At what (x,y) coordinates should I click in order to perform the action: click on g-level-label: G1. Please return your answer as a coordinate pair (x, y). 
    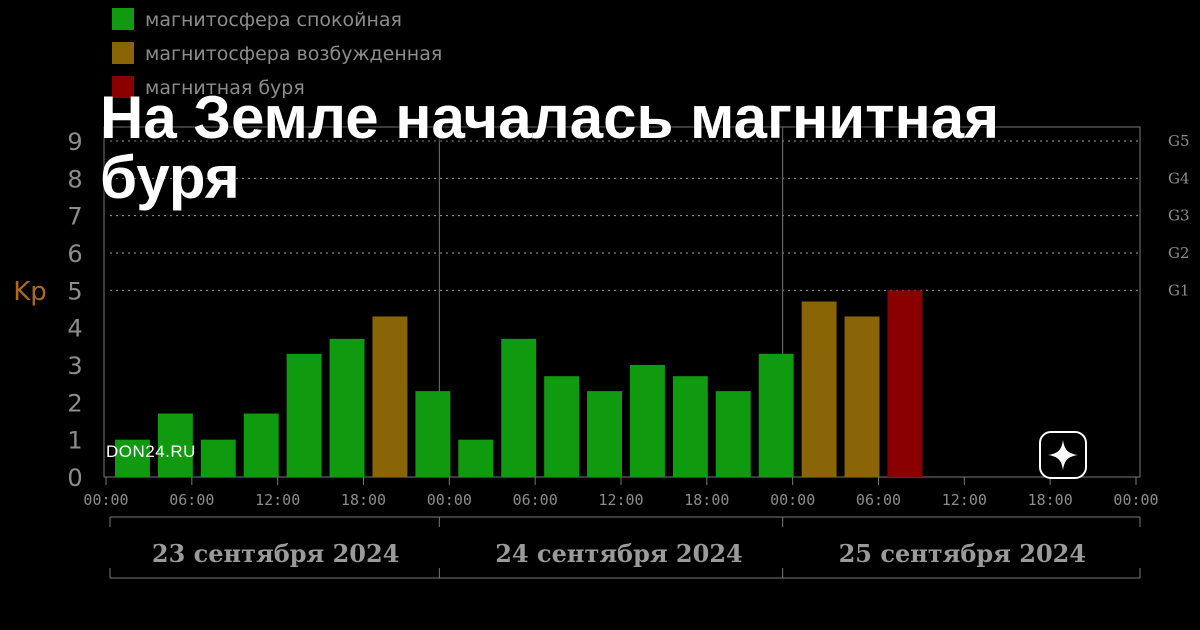
    Looking at the image, I should click on (1179, 290).